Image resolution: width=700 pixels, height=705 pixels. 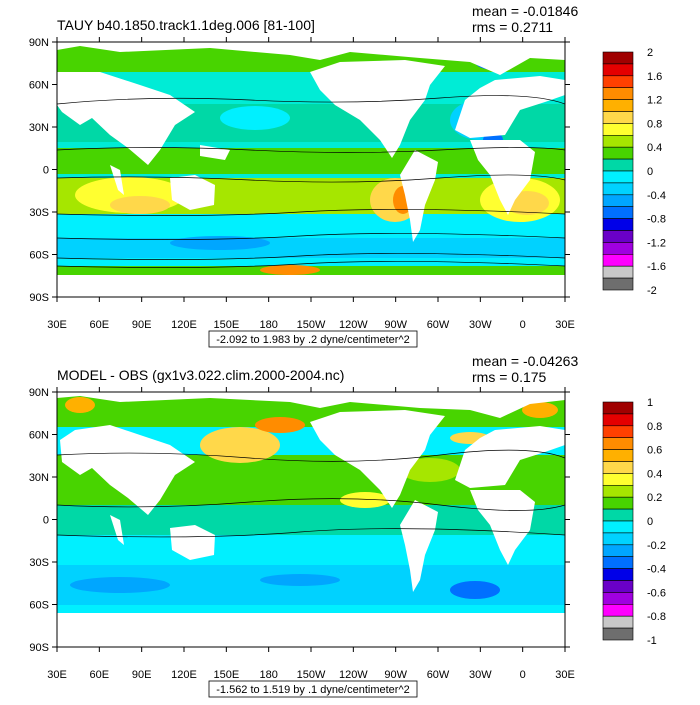 What do you see at coordinates (650, 522) in the screenshot?
I see `colorbar-label: 0` at bounding box center [650, 522].